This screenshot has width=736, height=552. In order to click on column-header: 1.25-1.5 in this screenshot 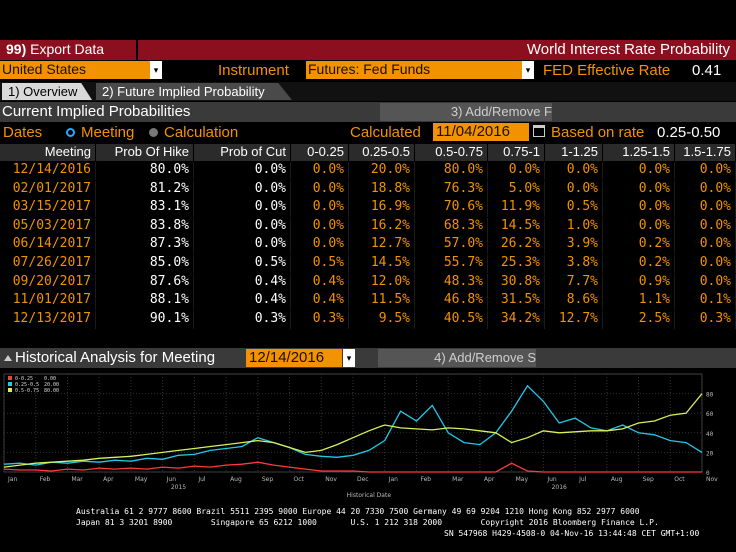, I will do `click(639, 152)`.